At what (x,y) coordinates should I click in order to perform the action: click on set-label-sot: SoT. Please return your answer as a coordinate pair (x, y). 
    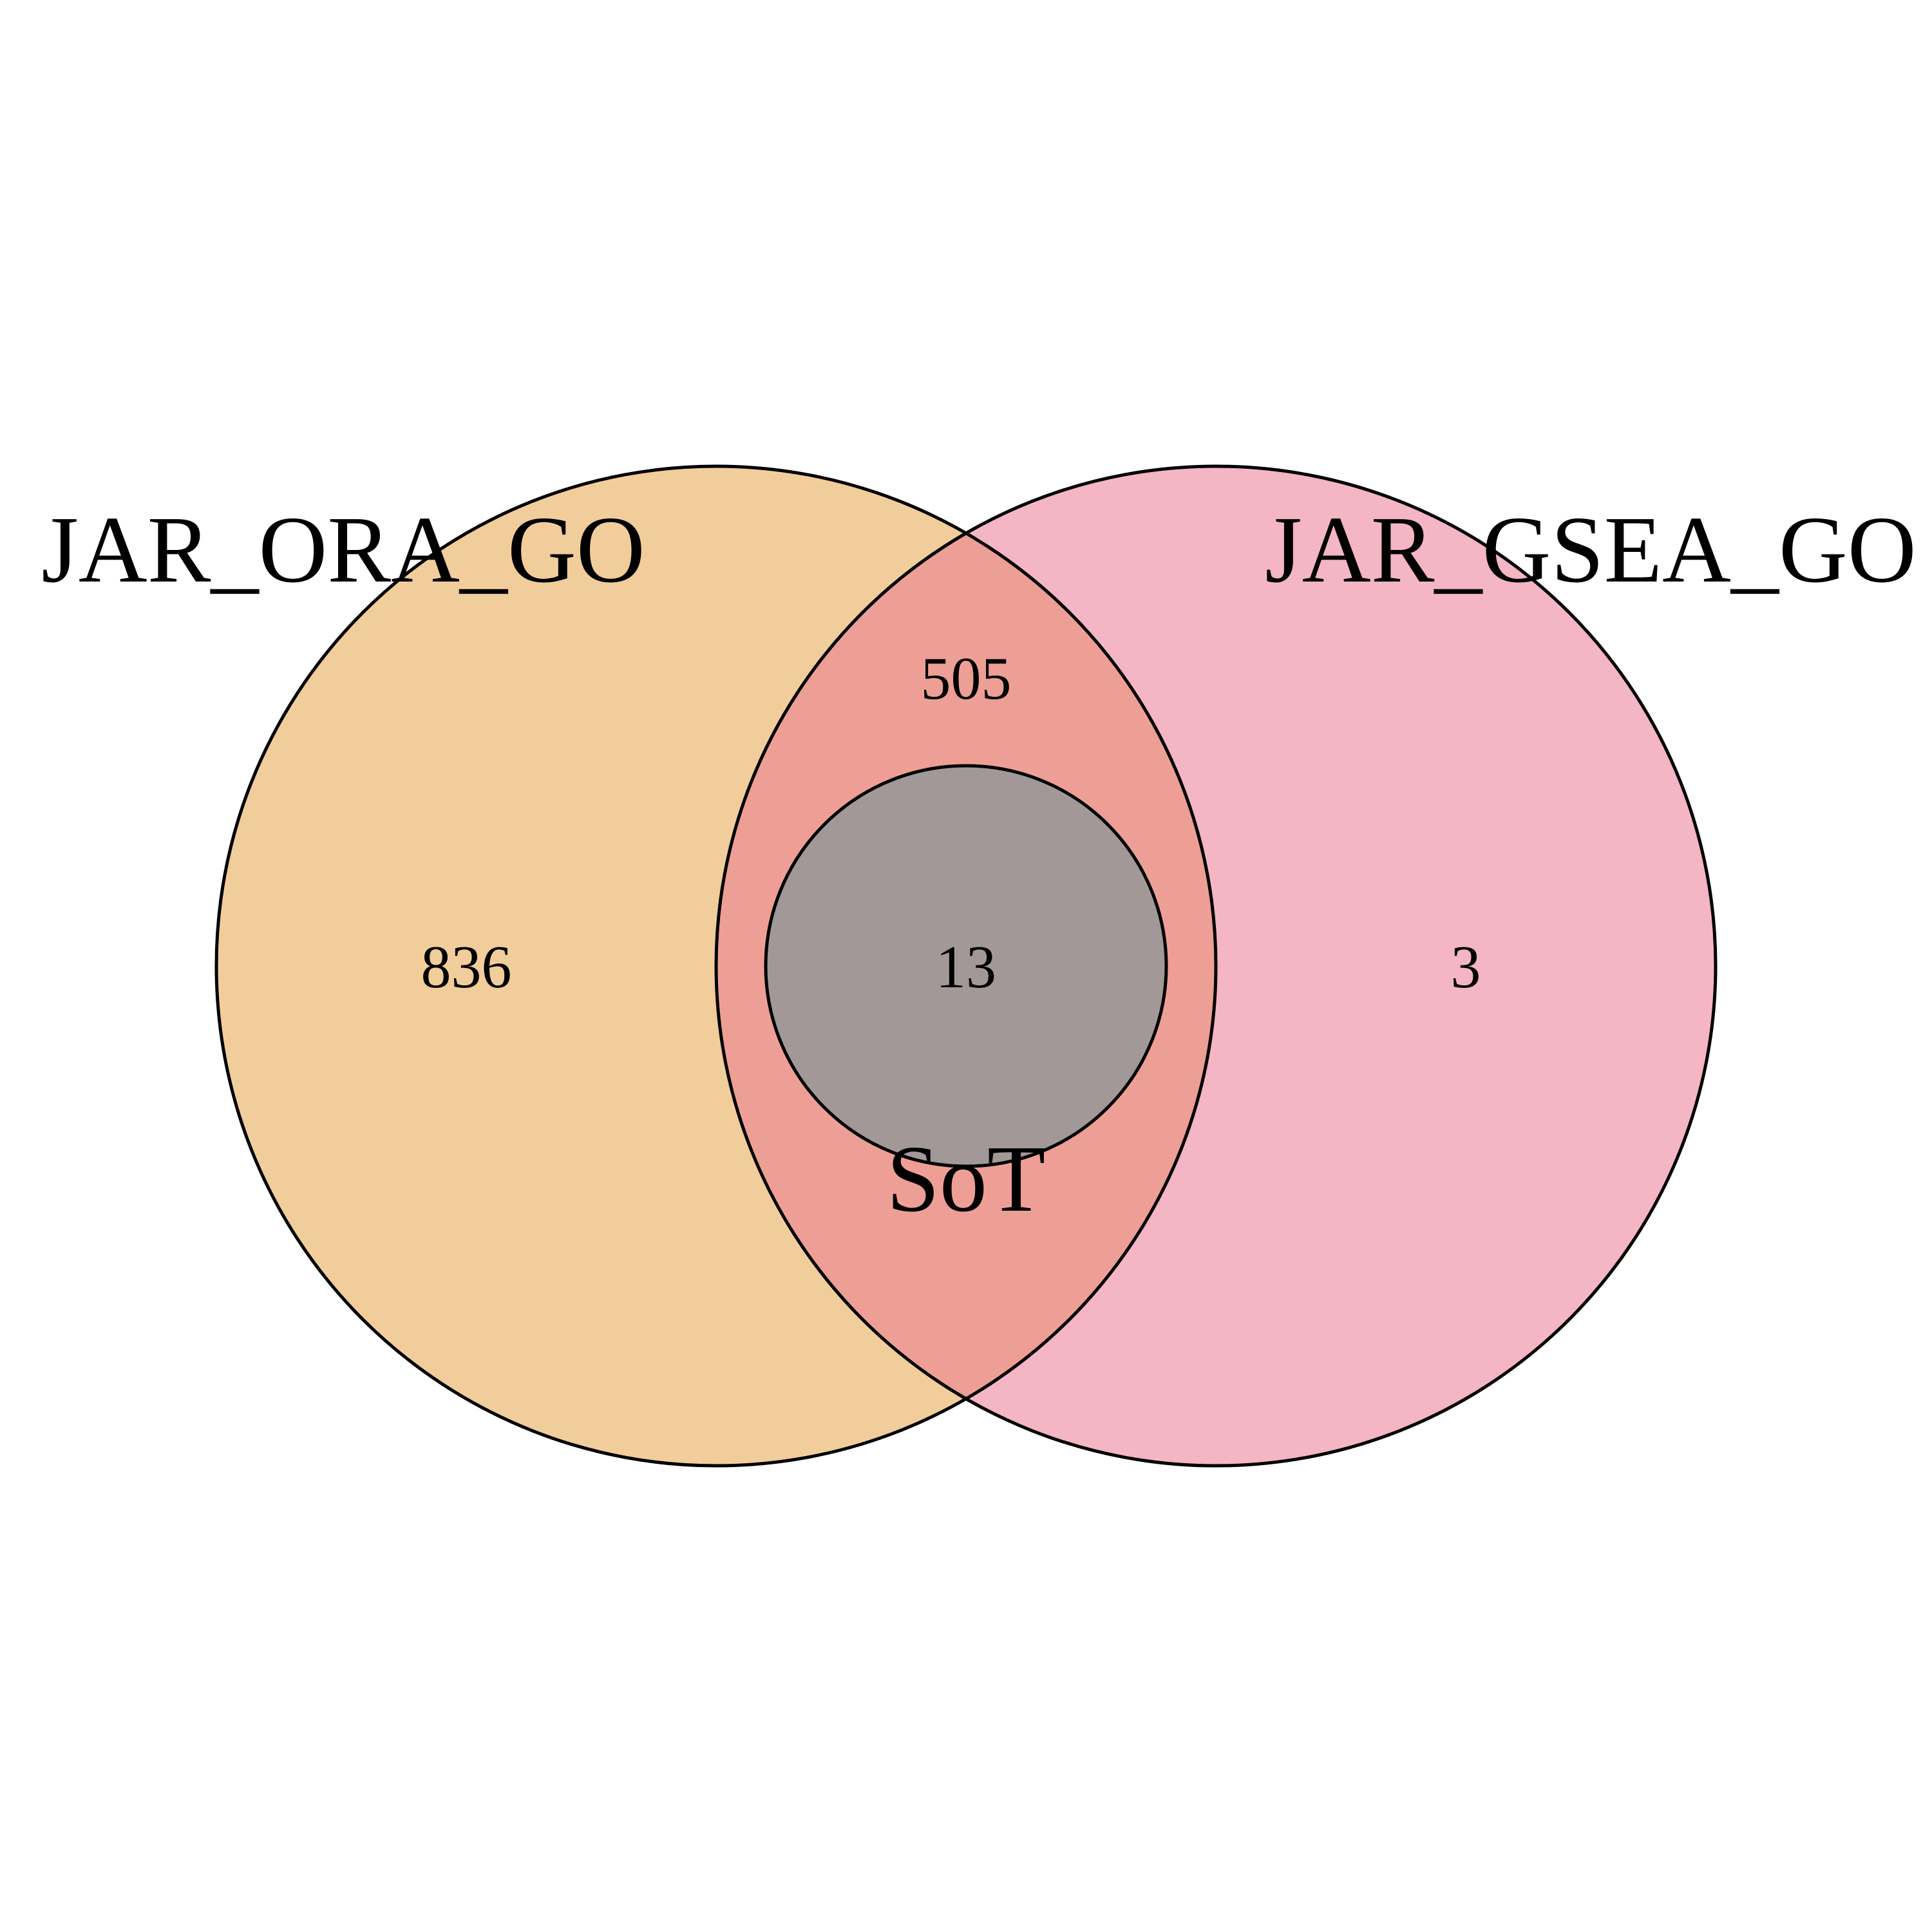
    Looking at the image, I should click on (967, 1179).